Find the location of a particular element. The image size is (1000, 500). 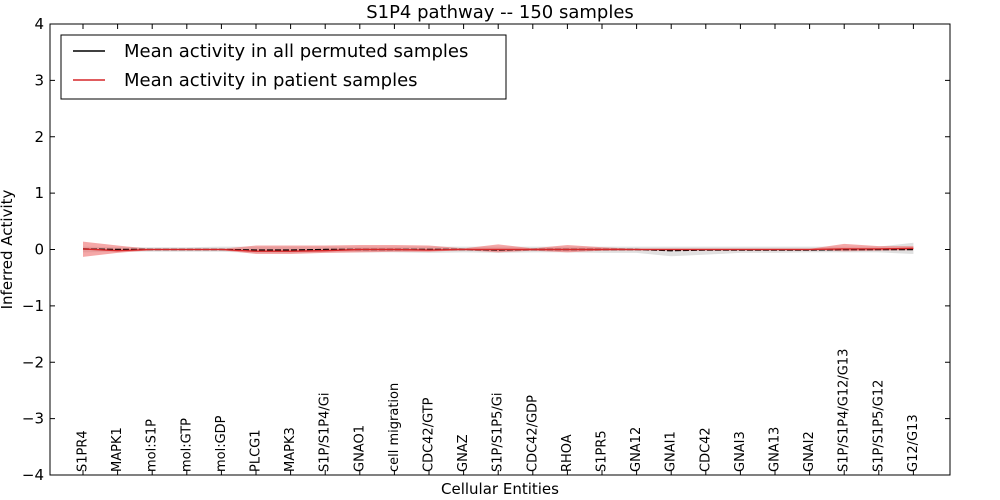

y-tick-label: 1 is located at coordinates (39, 193).